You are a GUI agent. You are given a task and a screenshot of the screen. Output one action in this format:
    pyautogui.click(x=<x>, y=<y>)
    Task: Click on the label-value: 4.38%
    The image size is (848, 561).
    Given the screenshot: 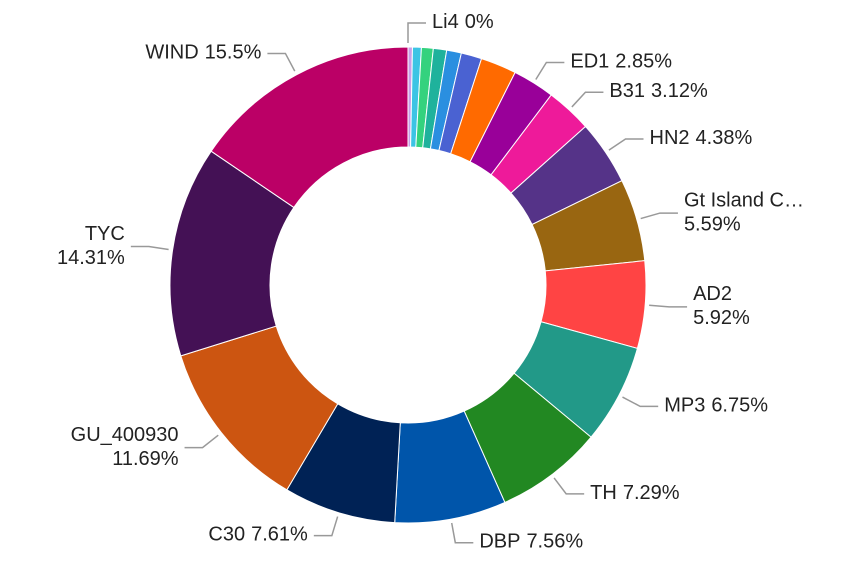 What is the action you would take?
    pyautogui.click(x=724, y=138)
    